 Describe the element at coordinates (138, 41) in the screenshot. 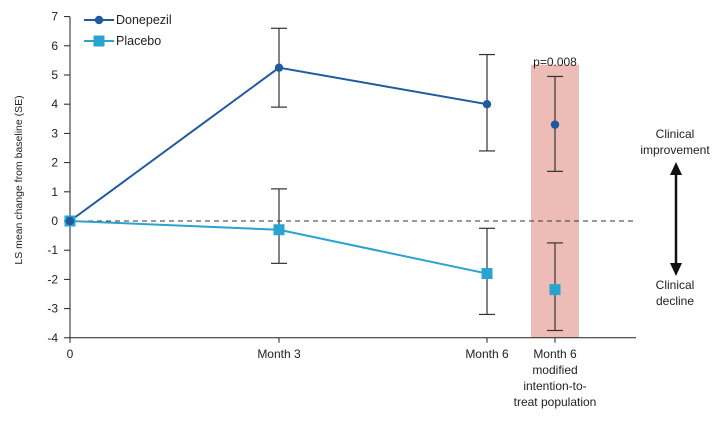

I see `legend-label: Placebo` at that location.